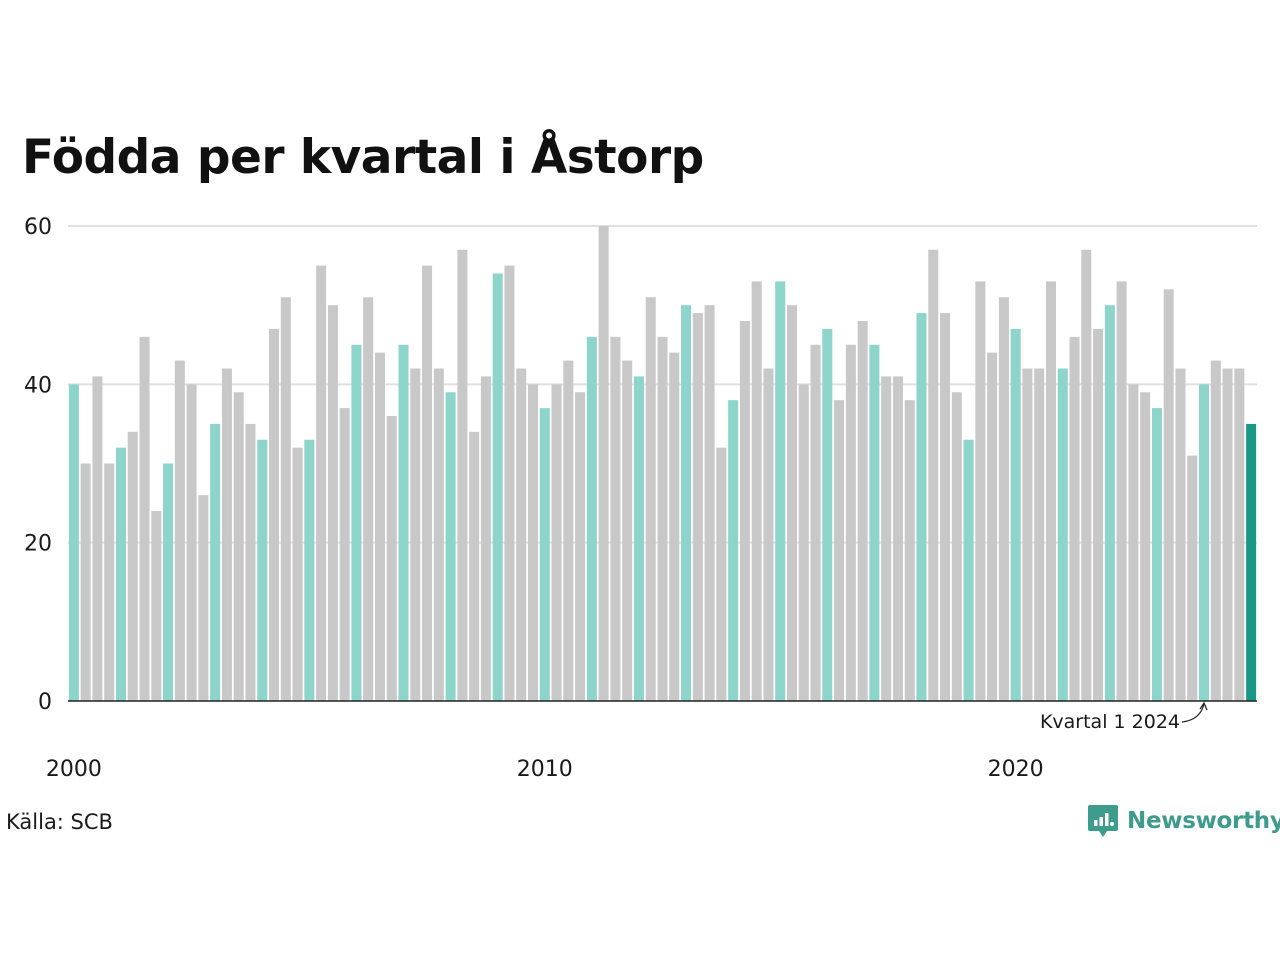 This screenshot has height=960, width=1280. Describe the element at coordinates (38, 385) in the screenshot. I see `y-tick-label: 40` at that location.